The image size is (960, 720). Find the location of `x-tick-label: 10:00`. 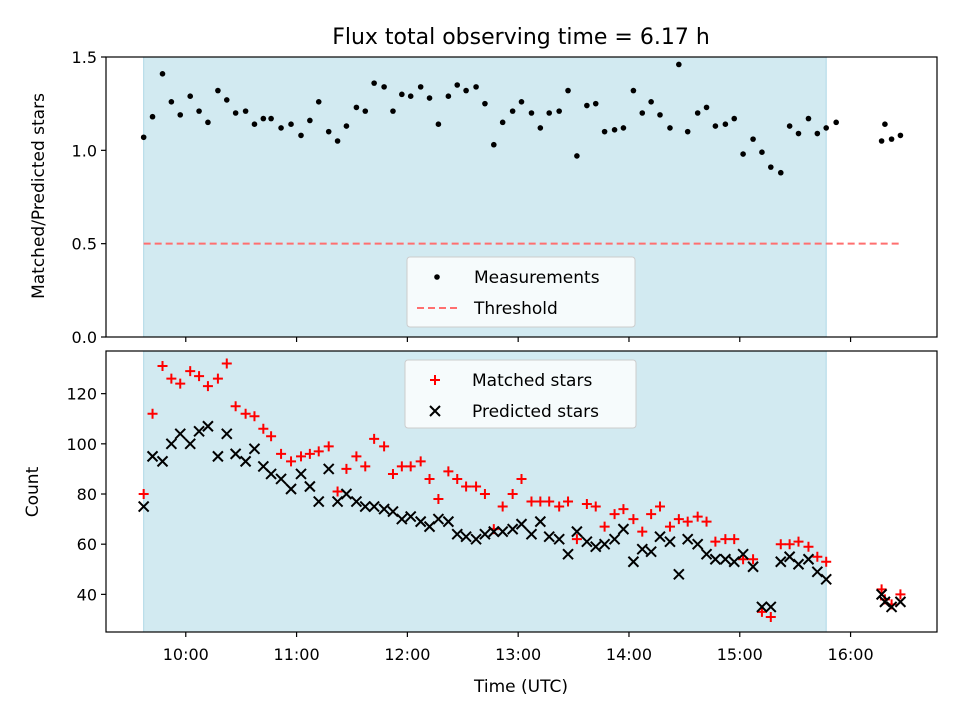

x-tick-label: 10:00 is located at coordinates (186, 654).